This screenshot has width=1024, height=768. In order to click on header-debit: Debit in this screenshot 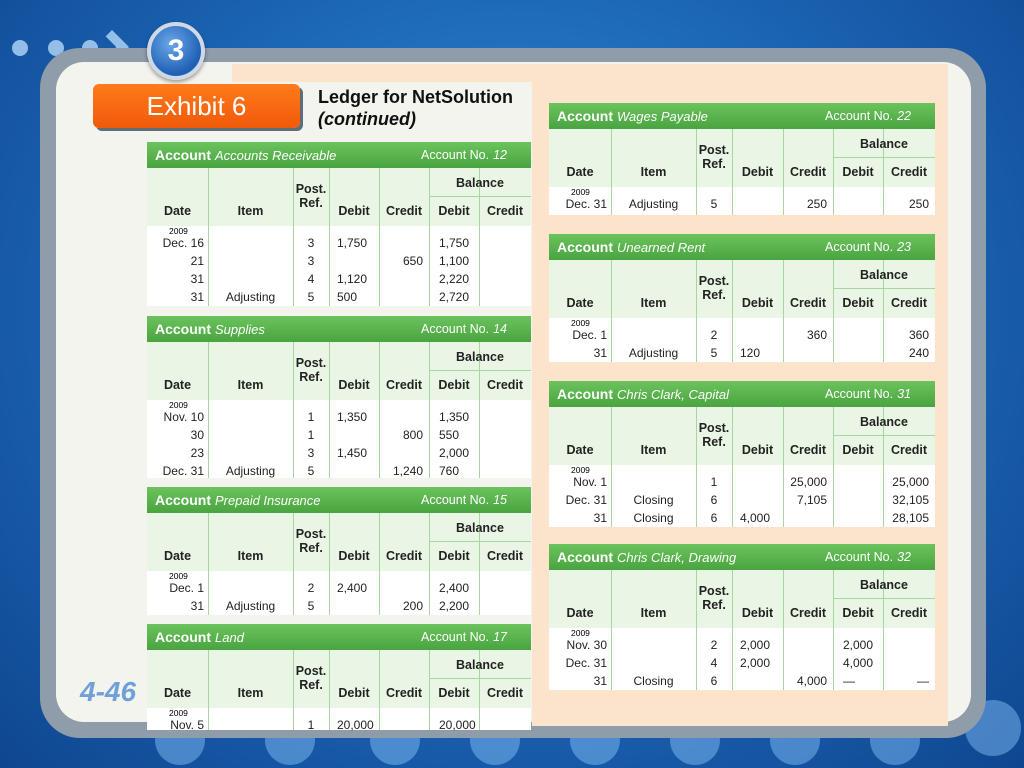, I will do `click(757, 303)`.